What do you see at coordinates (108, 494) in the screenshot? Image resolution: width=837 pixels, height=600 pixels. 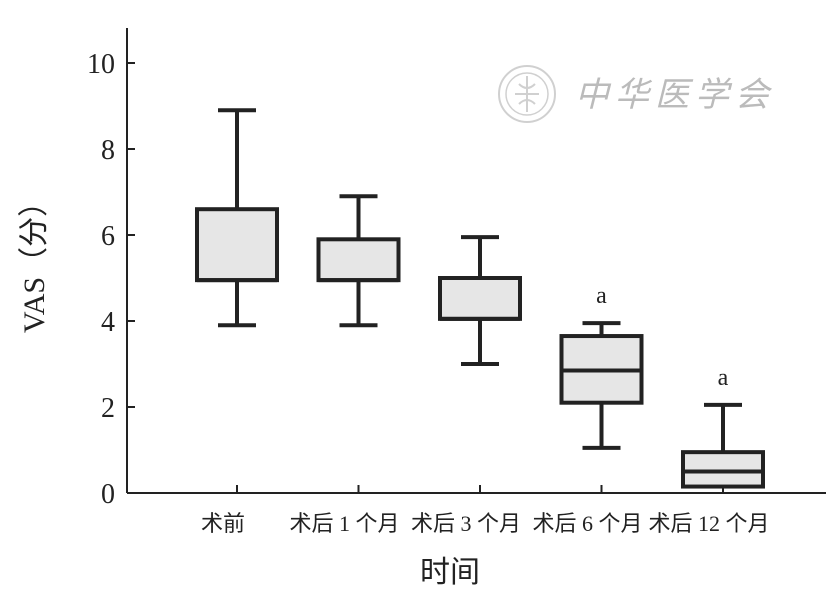 I see `y-tick-label: 0` at bounding box center [108, 494].